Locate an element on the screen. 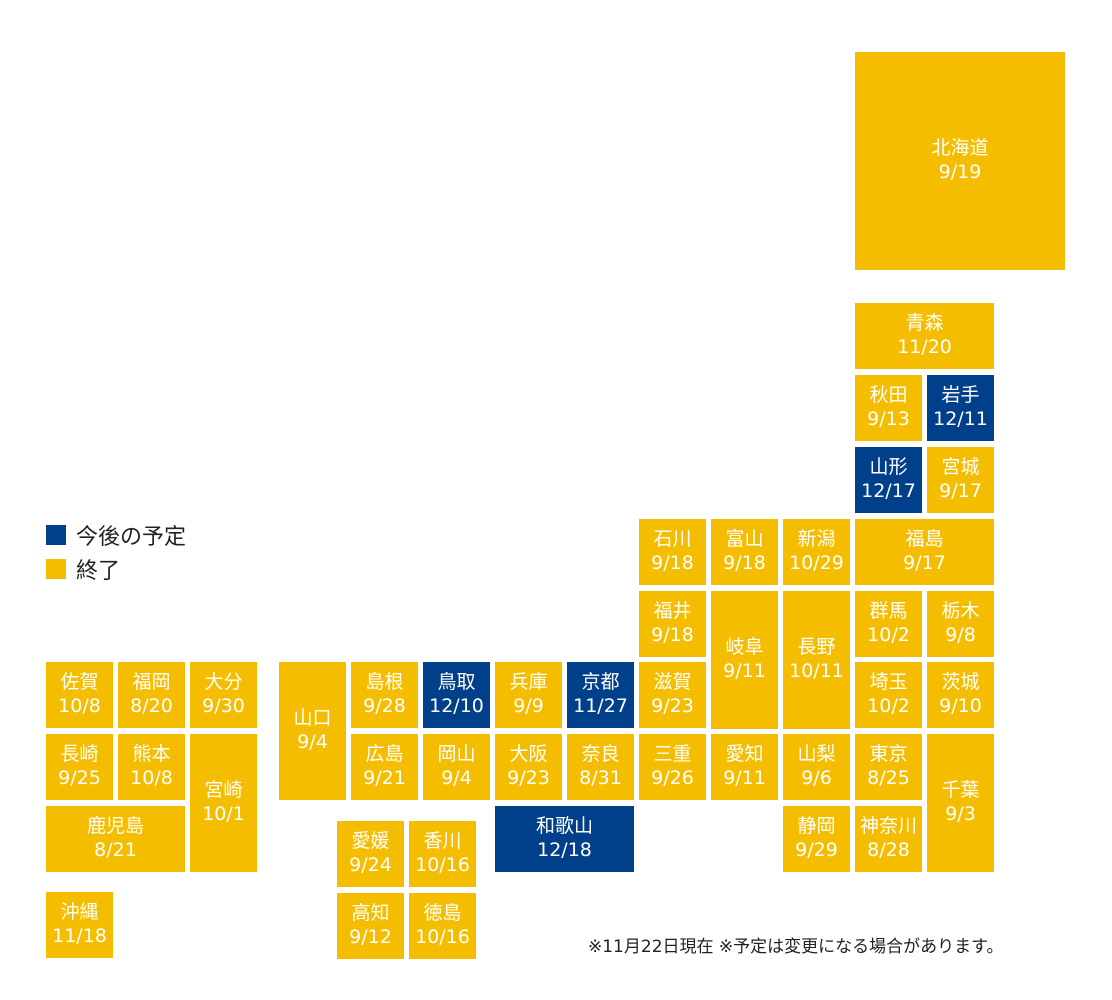  tile-nagasaki: 長崎 9/25 is located at coordinates (79, 767).